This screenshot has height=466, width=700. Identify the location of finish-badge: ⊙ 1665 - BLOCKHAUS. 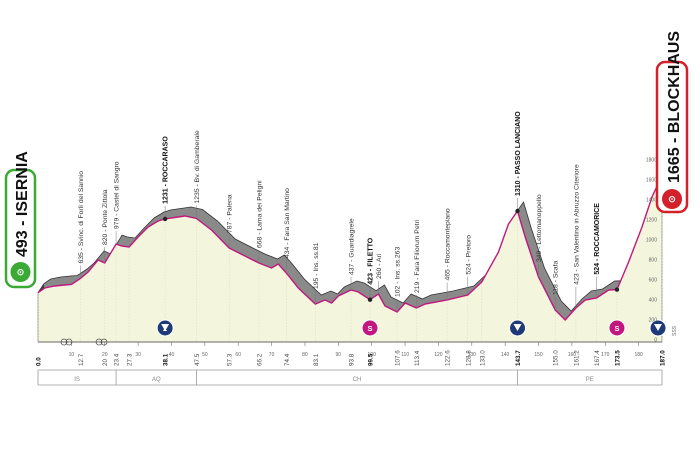
(672, 122).